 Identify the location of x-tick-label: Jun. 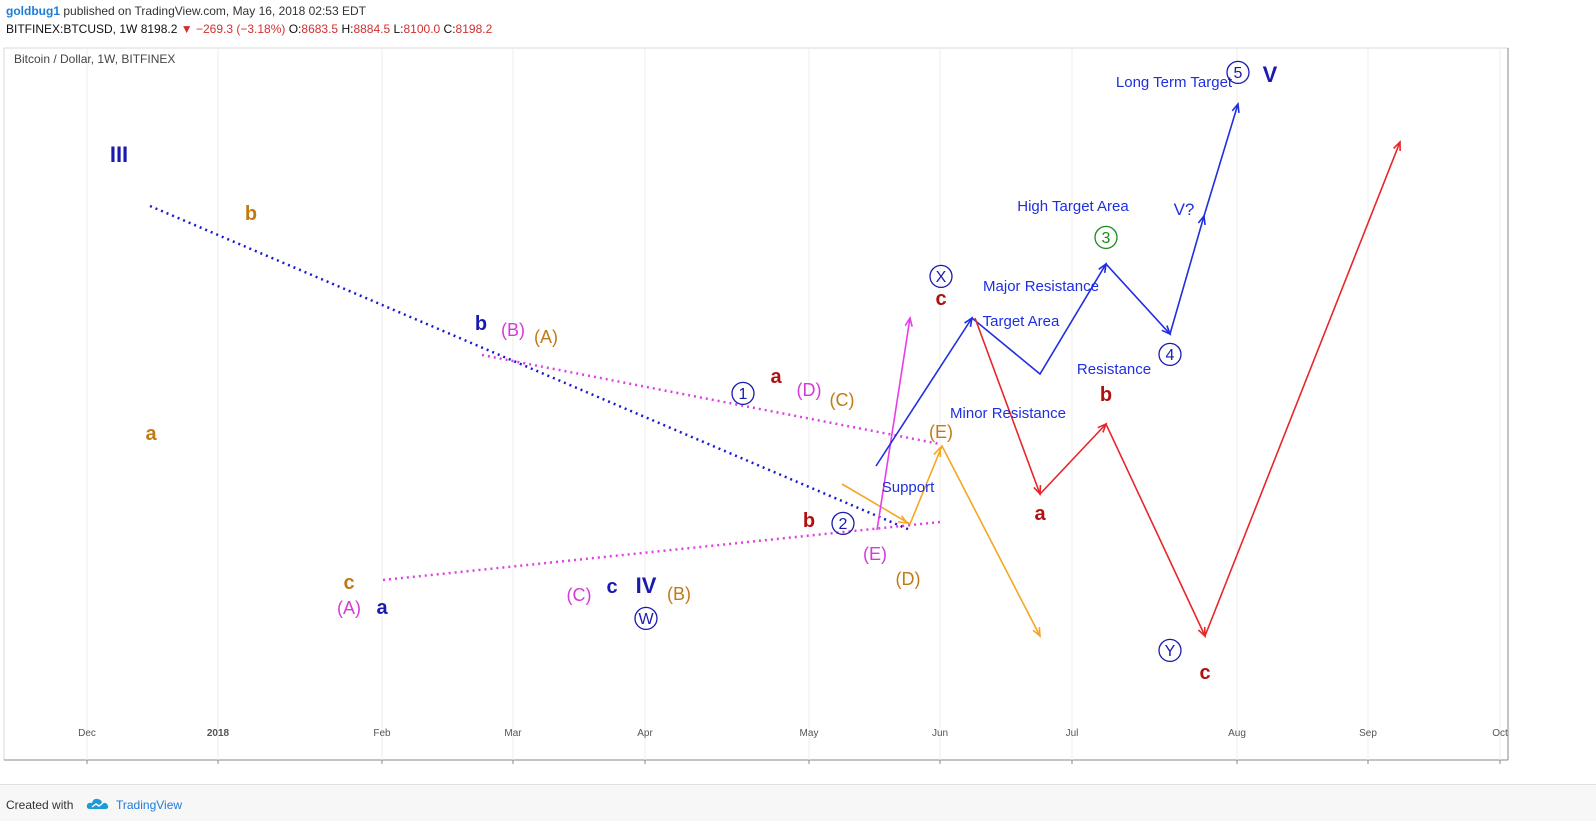
(940, 733).